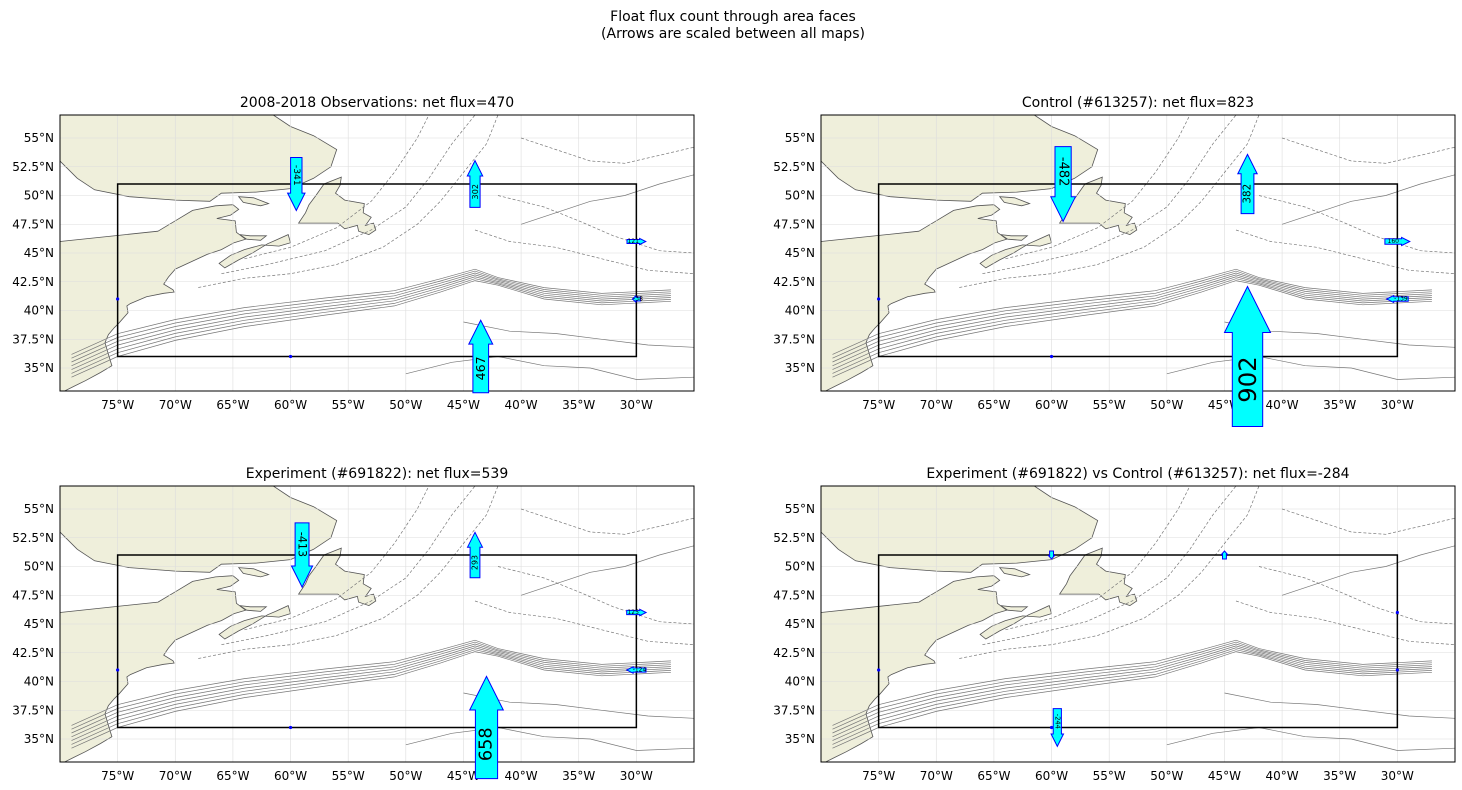 Image resolution: width=1462 pixels, height=790 pixels. I want to click on y-tick-label: 45°N, so click(800, 624).